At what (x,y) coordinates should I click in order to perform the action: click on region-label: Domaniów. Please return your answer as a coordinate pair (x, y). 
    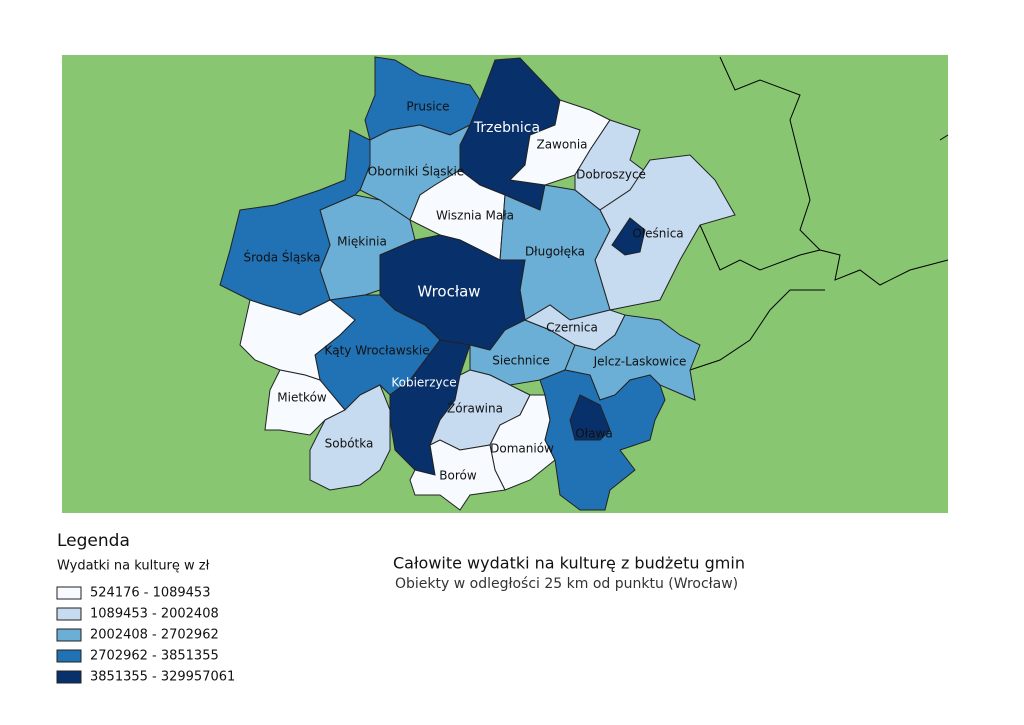
    Looking at the image, I should click on (522, 449).